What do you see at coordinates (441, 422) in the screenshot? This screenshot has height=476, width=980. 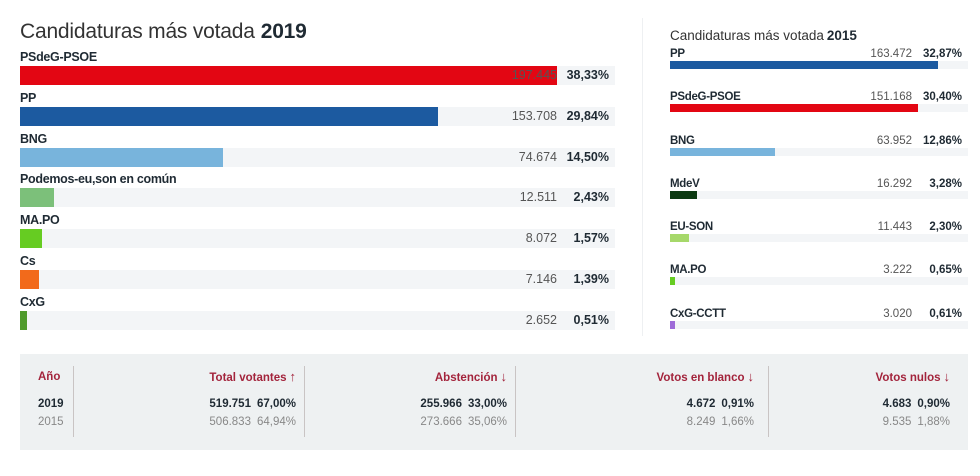 I see `abst-votes-2015: 273.666` at bounding box center [441, 422].